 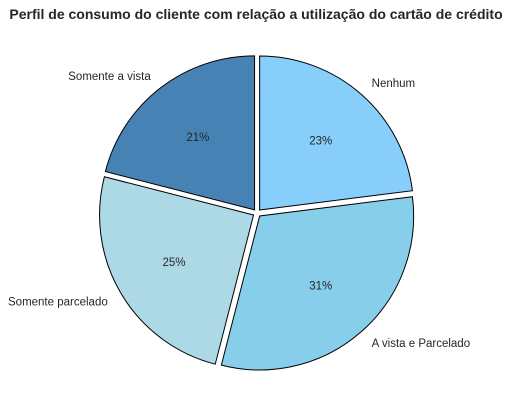 I want to click on pie-percent-label-1: 21%, so click(x=197, y=138).